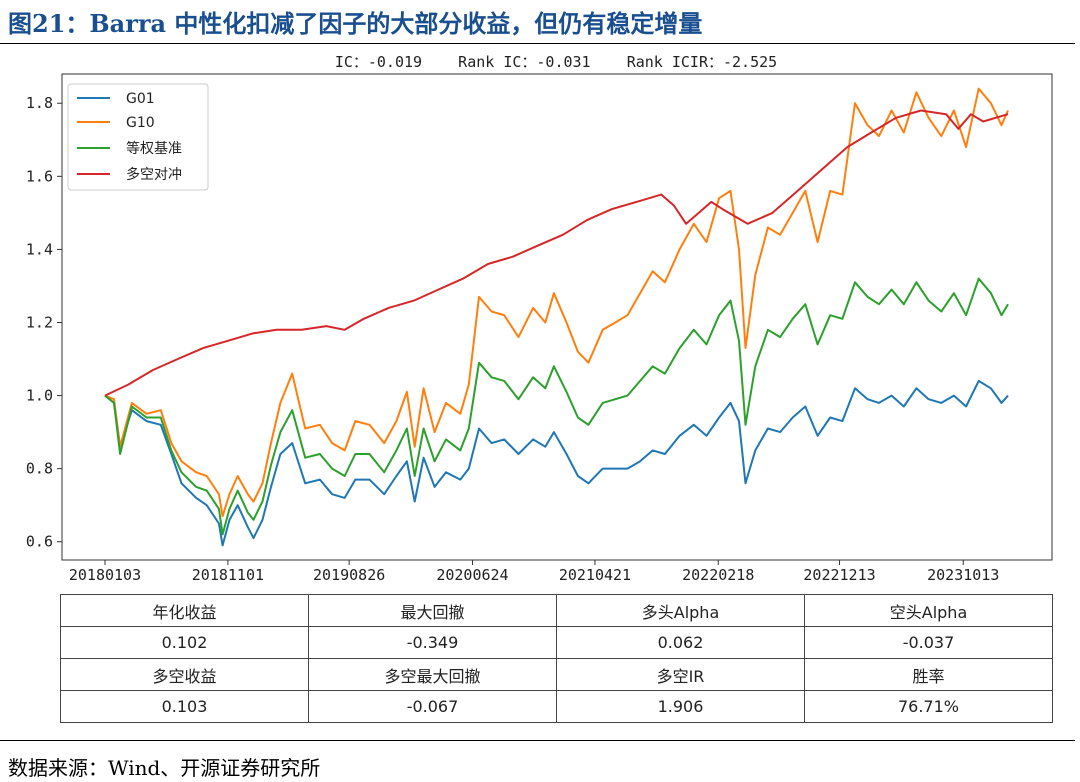 Image resolution: width=1080 pixels, height=782 pixels. I want to click on table-header-cell: 多空收益, so click(184, 674).